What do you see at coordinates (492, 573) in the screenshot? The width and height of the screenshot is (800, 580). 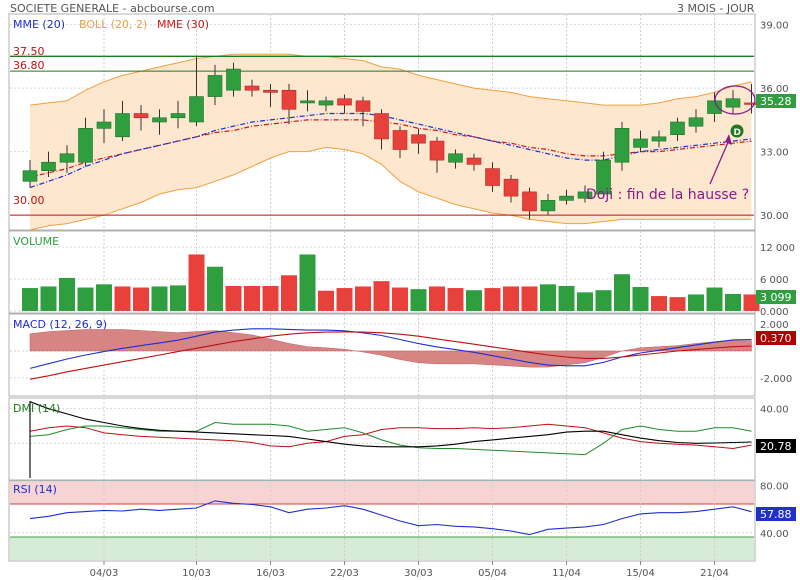 I see `x-tick-label: 05/04` at bounding box center [492, 573].